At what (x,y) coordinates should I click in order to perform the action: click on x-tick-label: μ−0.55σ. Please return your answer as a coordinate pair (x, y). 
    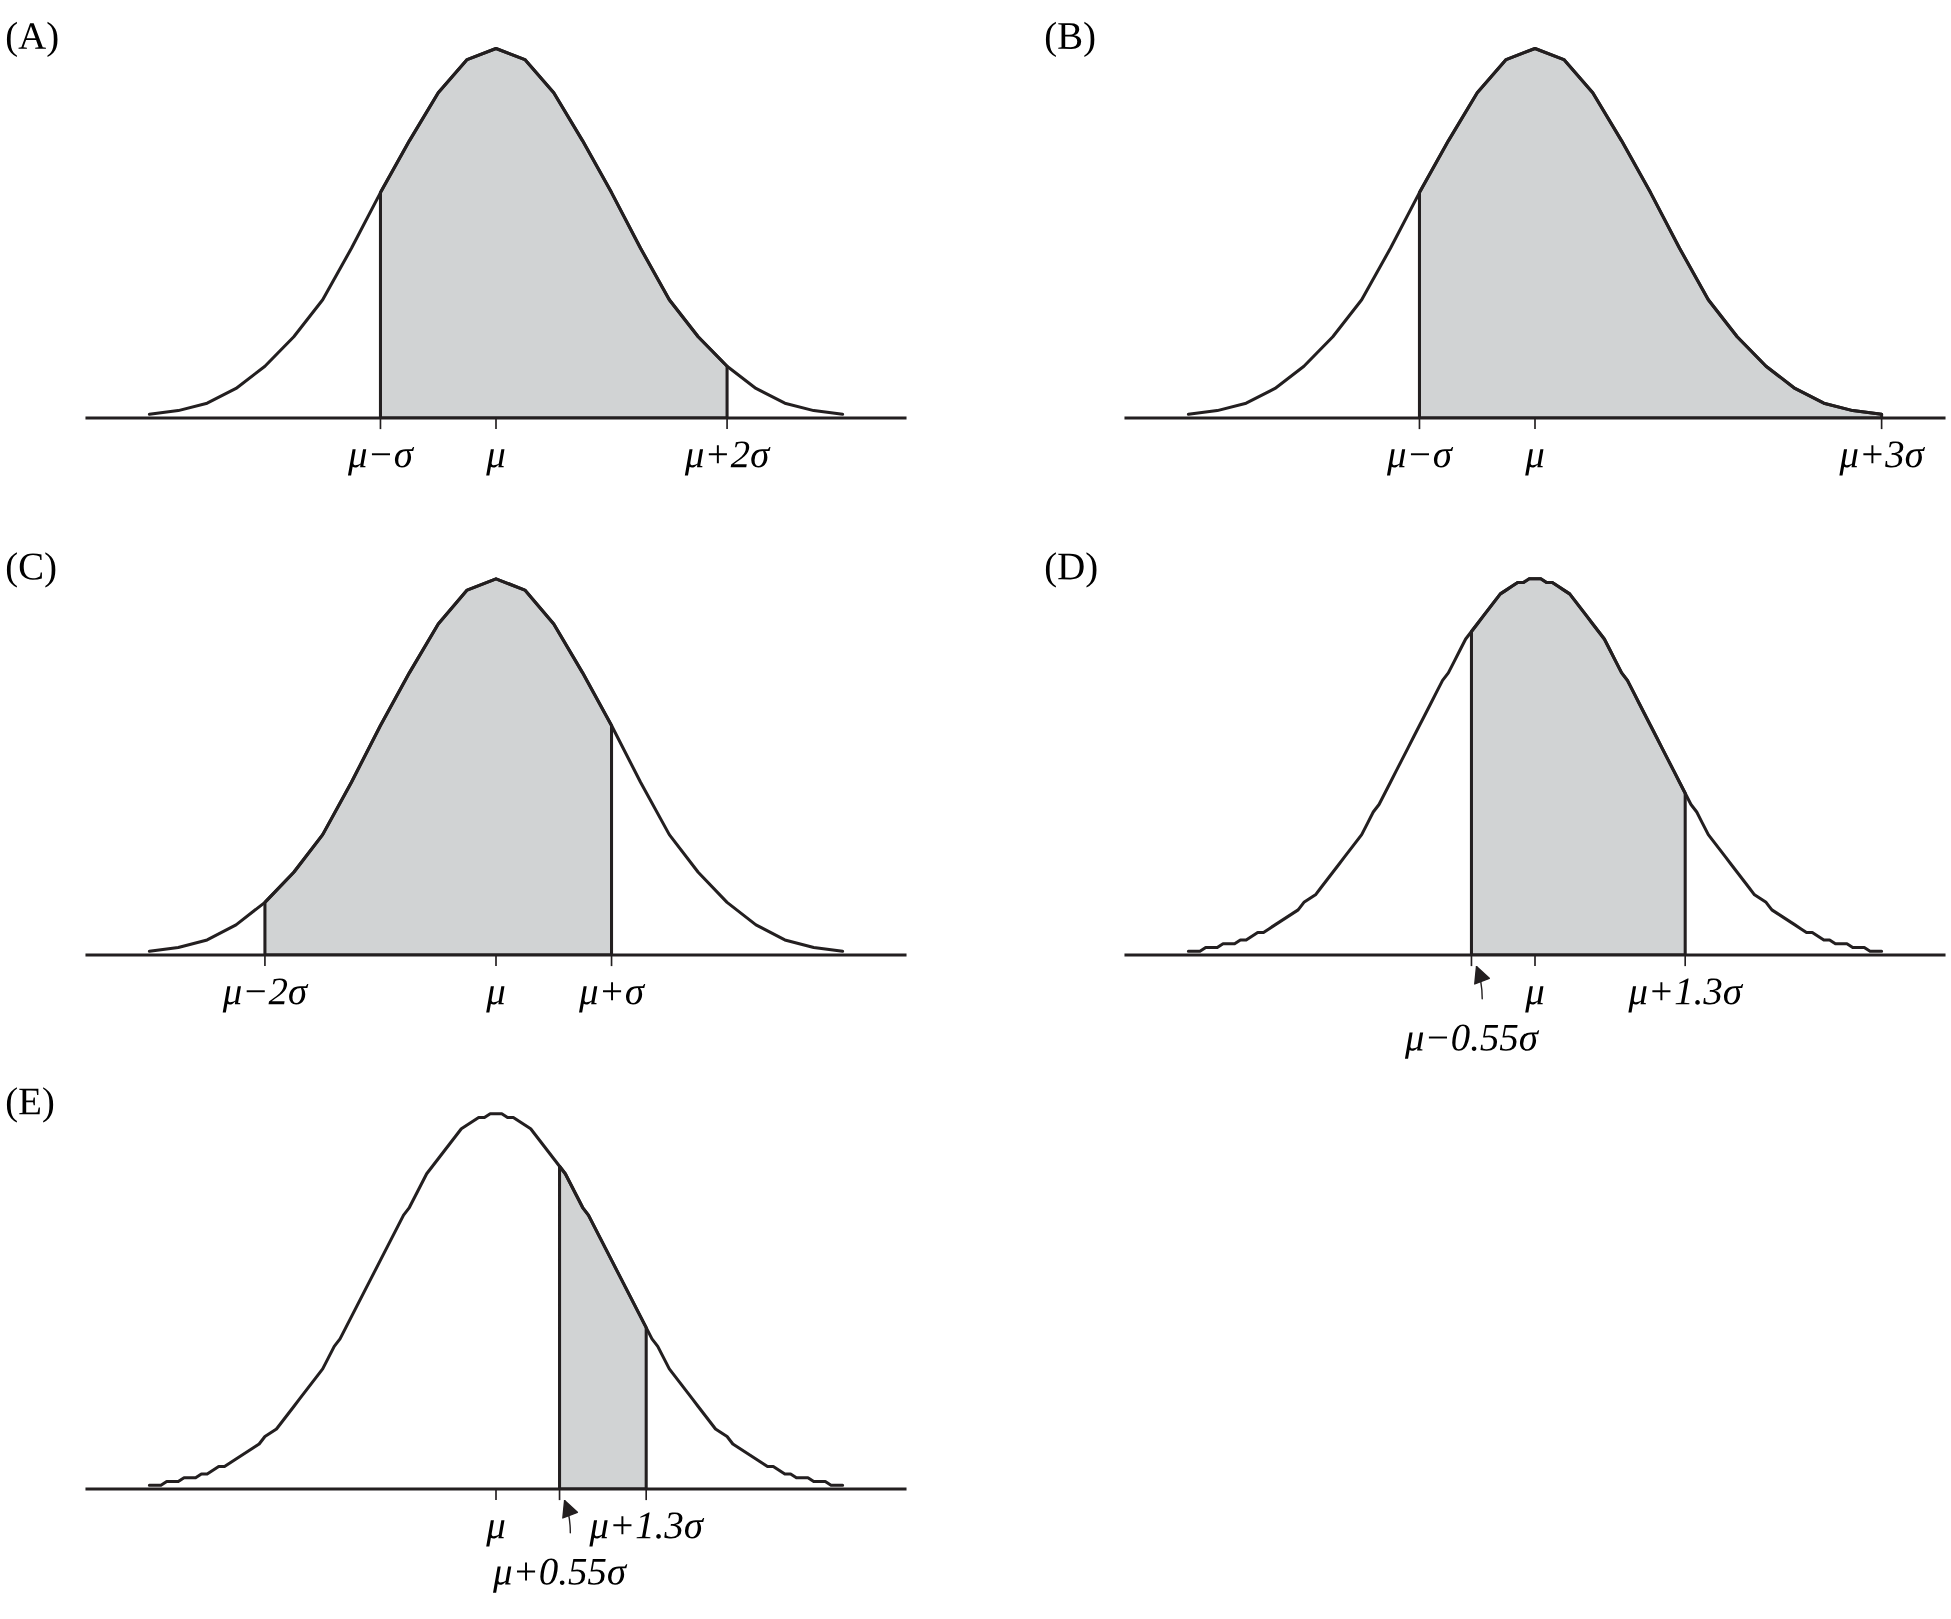
    Looking at the image, I should click on (1472, 1041).